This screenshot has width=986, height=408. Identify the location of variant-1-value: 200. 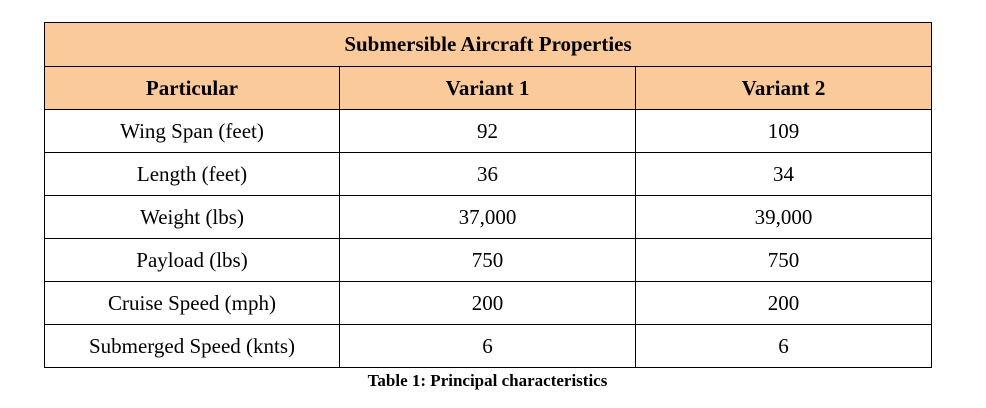
(487, 303).